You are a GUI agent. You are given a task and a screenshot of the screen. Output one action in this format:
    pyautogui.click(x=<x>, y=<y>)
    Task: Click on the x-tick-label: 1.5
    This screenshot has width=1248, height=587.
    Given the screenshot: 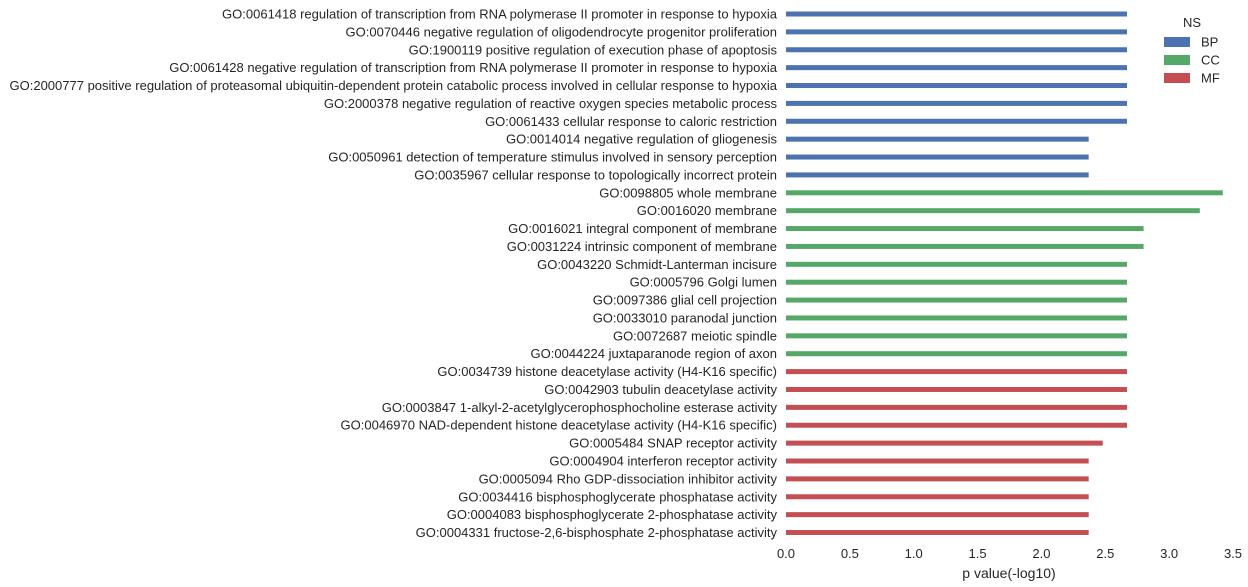 What is the action you would take?
    pyautogui.click(x=978, y=553)
    